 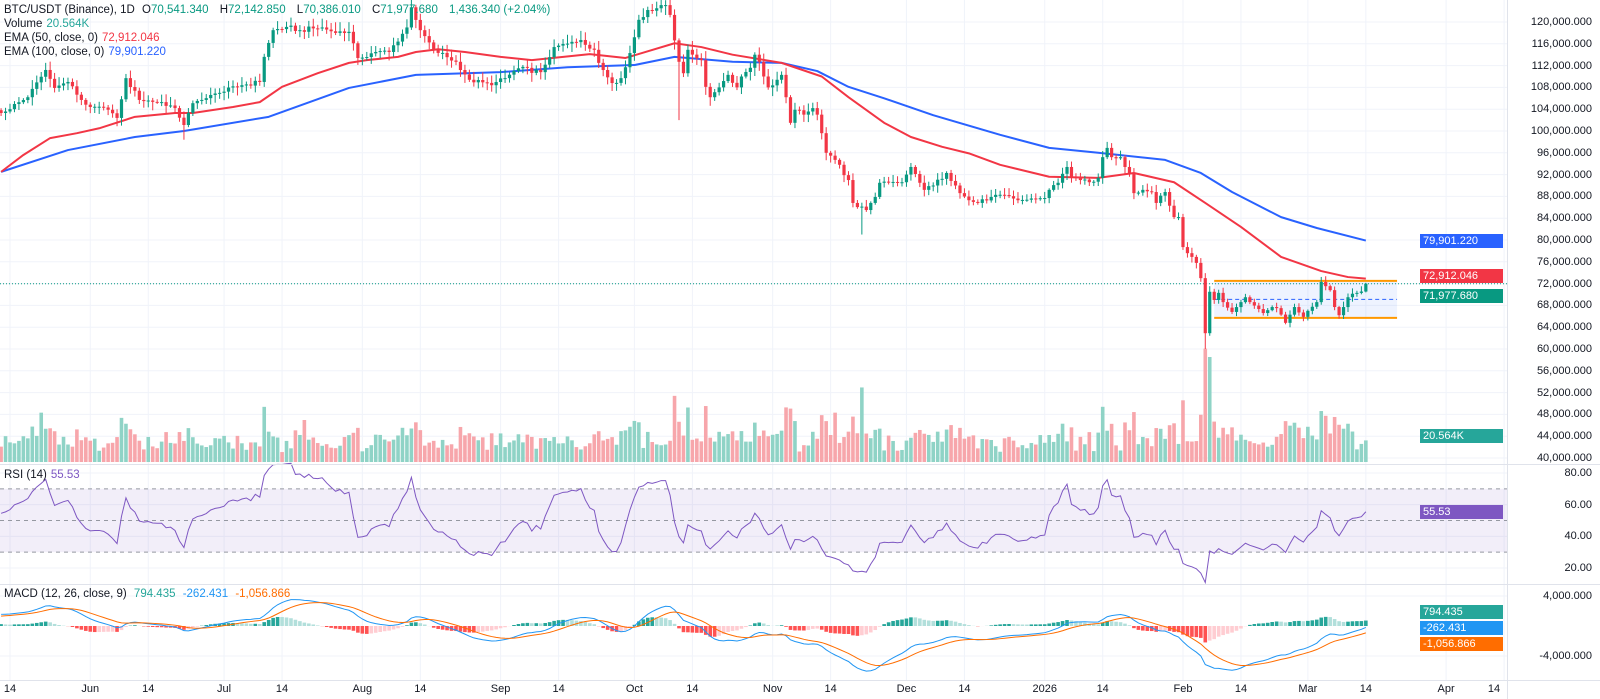 What do you see at coordinates (1561, 22) in the screenshot?
I see `price-axis-label: 120,000.000` at bounding box center [1561, 22].